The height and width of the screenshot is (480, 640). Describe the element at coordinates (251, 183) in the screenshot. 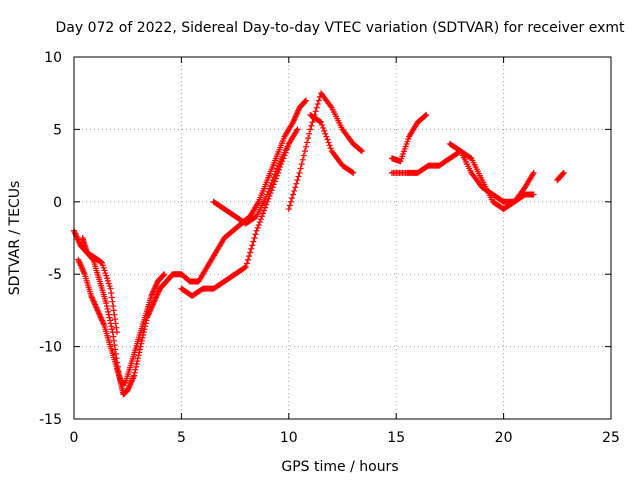

I see `series-track-e` at that location.